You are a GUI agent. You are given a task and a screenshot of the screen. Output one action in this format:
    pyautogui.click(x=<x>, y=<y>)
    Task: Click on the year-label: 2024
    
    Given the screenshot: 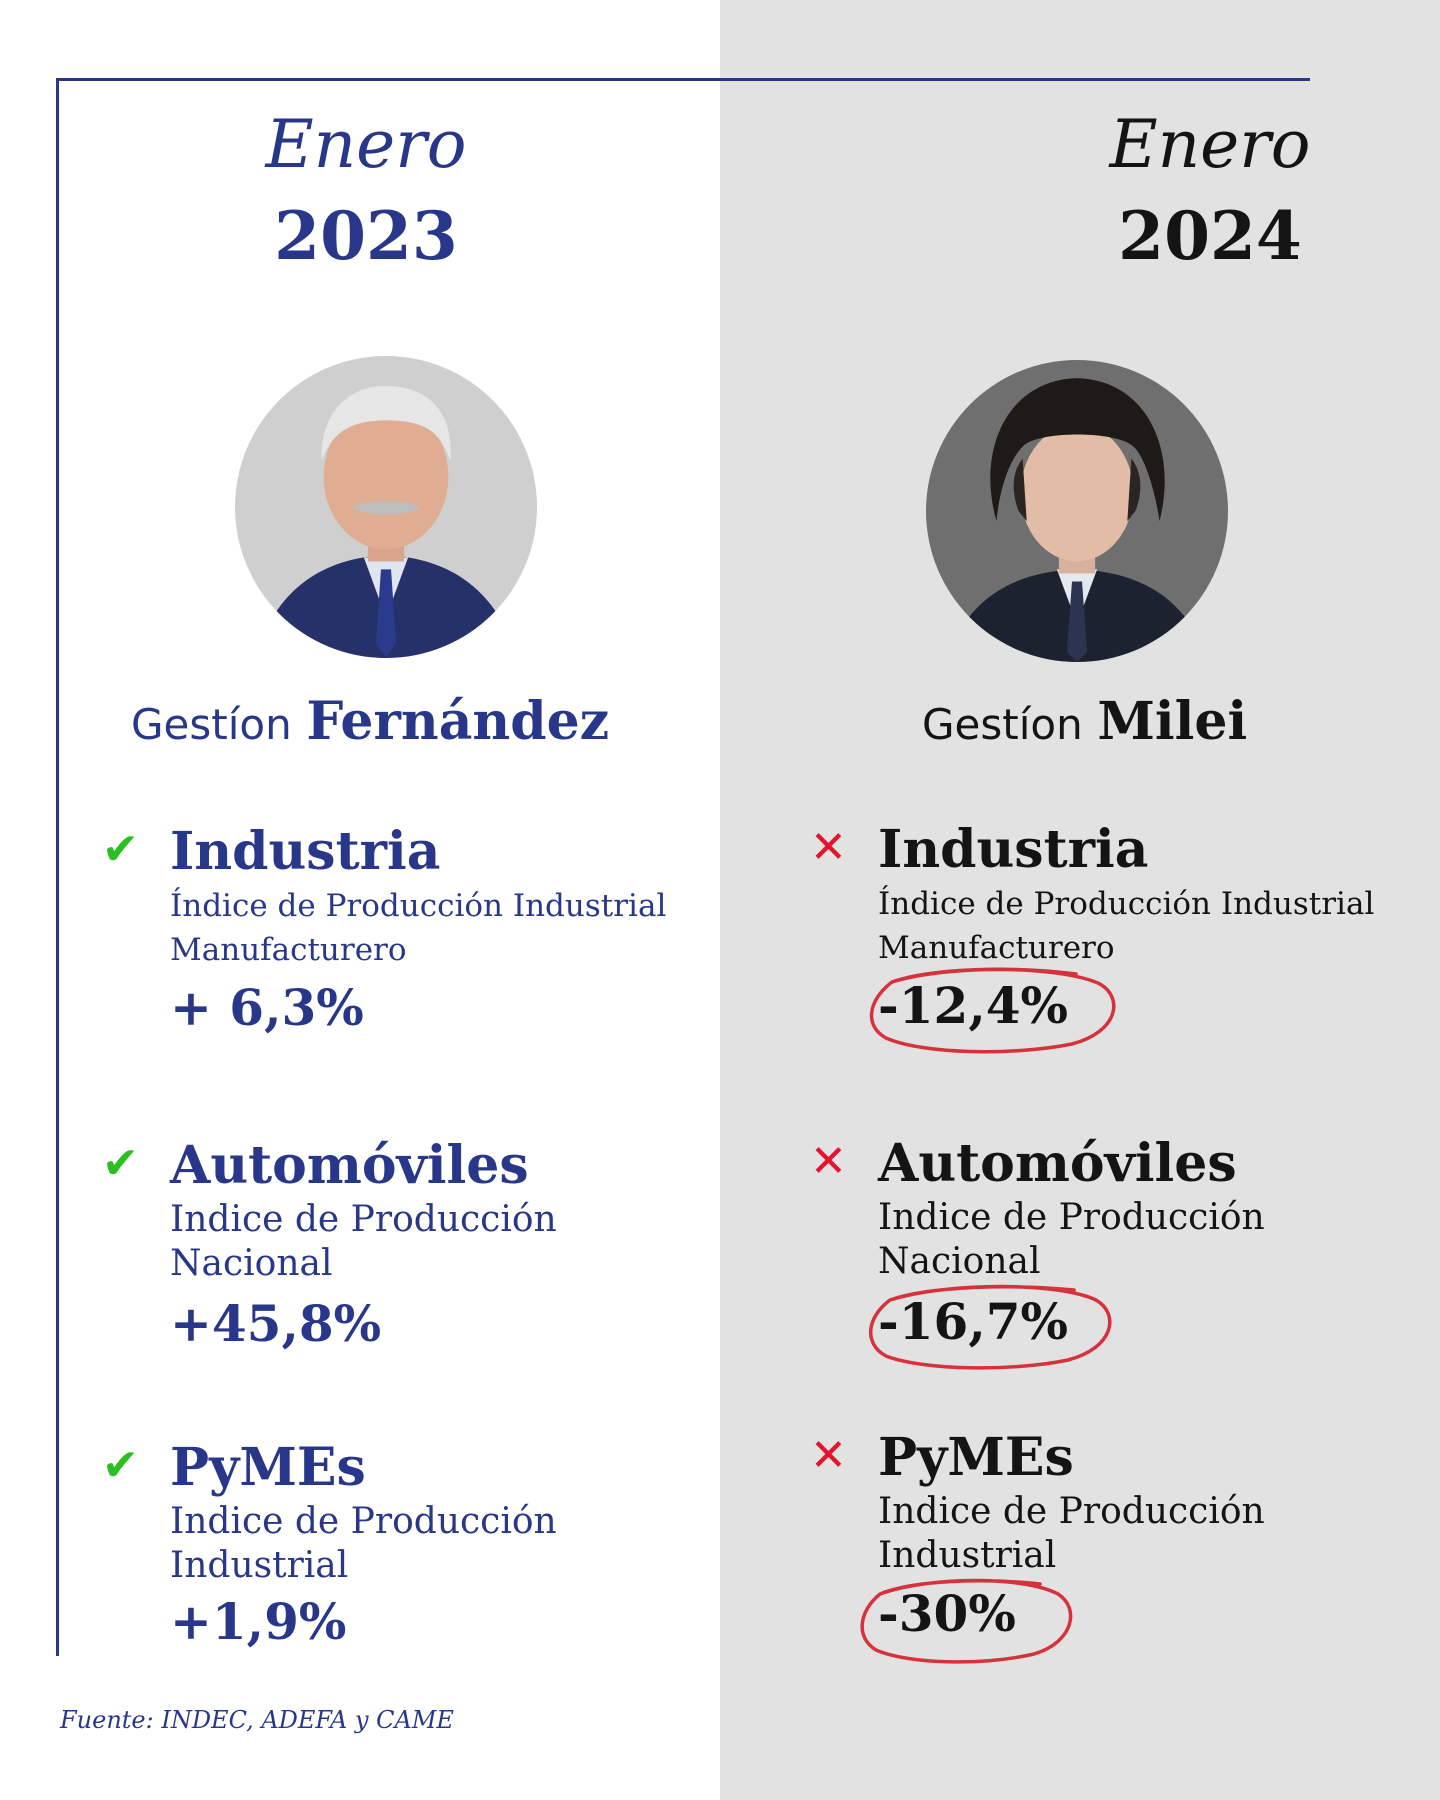 What is the action you would take?
    pyautogui.click(x=1210, y=236)
    